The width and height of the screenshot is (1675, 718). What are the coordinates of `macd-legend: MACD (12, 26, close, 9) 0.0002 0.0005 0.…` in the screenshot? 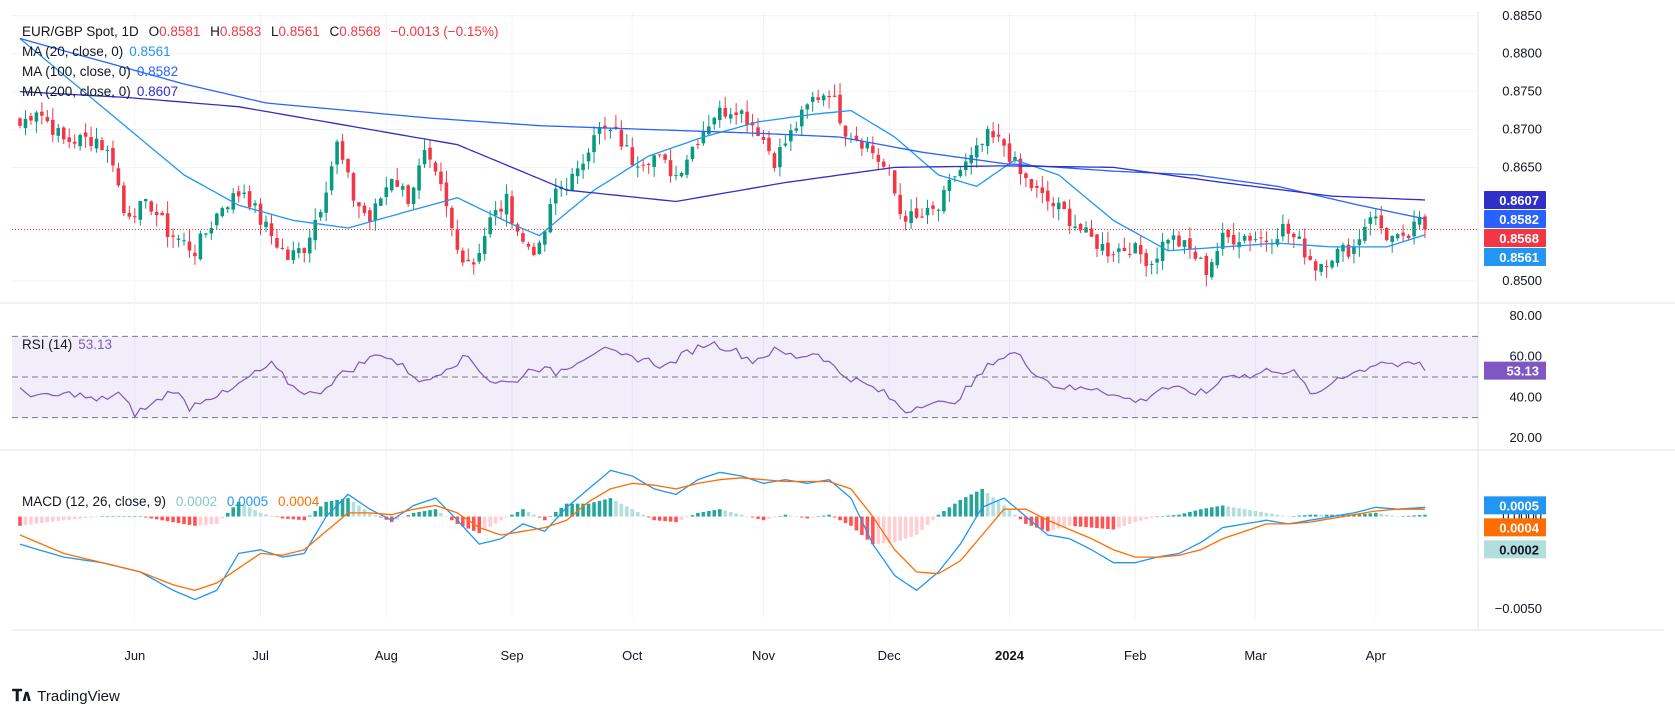 It's located at (173, 502).